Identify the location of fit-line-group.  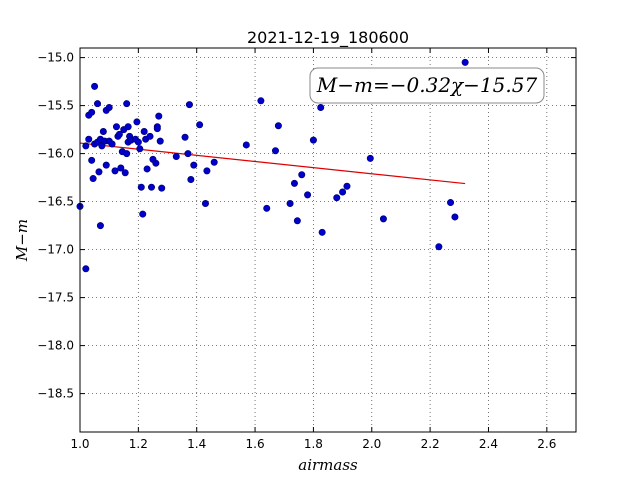
(272, 163).